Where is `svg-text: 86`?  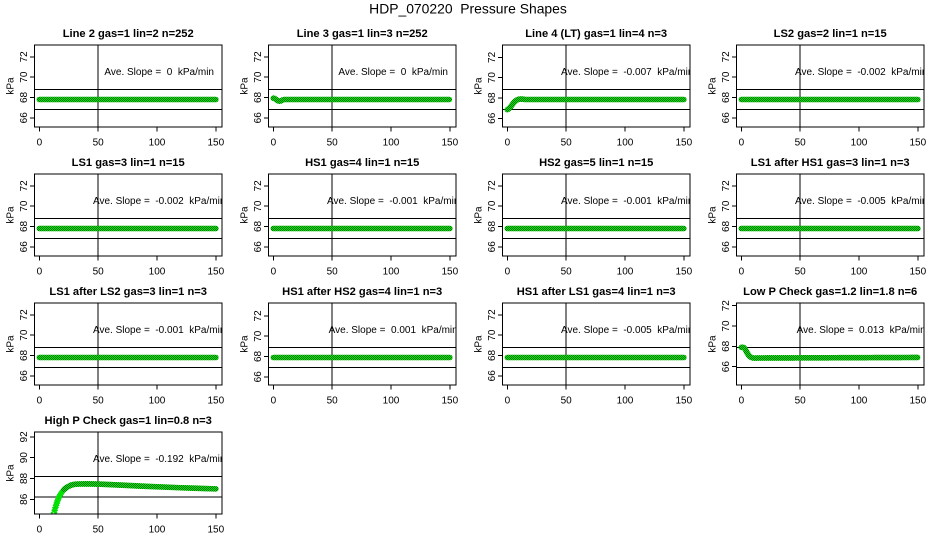 svg-text: 86 is located at coordinates (24, 499).